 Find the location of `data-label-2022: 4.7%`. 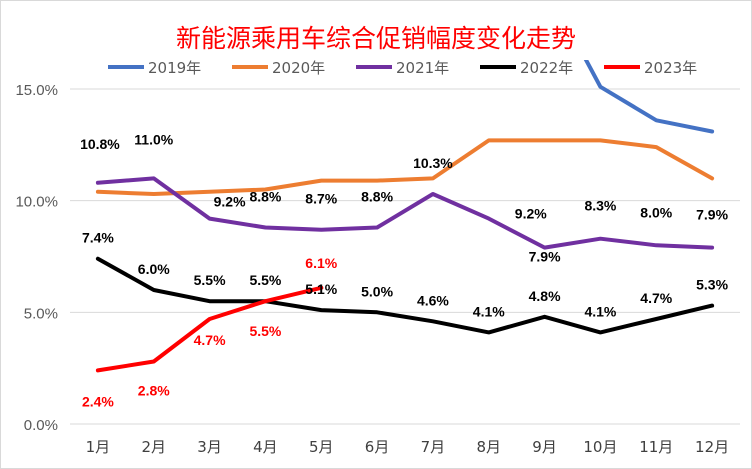

data-label-2022: 4.7% is located at coordinates (656, 298).